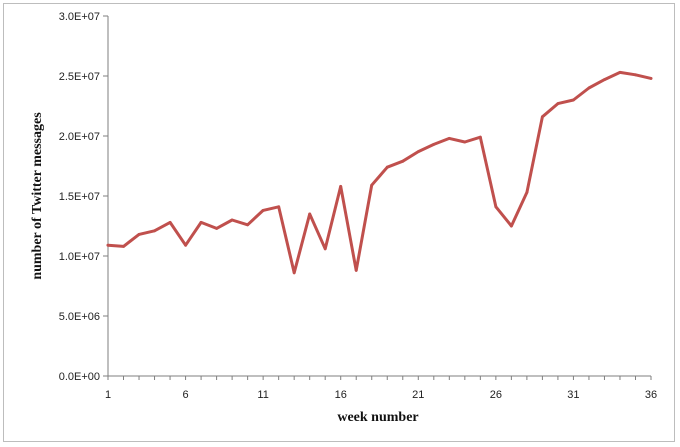  Describe the element at coordinates (79, 317) in the screenshot. I see `y-tick-label: 5.0E+06` at that location.